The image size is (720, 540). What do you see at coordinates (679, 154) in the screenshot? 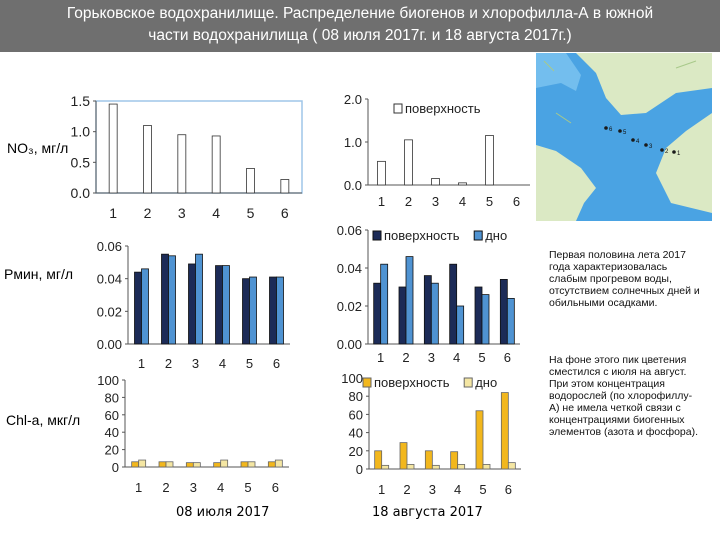
I see `station-label: 1` at bounding box center [679, 154].